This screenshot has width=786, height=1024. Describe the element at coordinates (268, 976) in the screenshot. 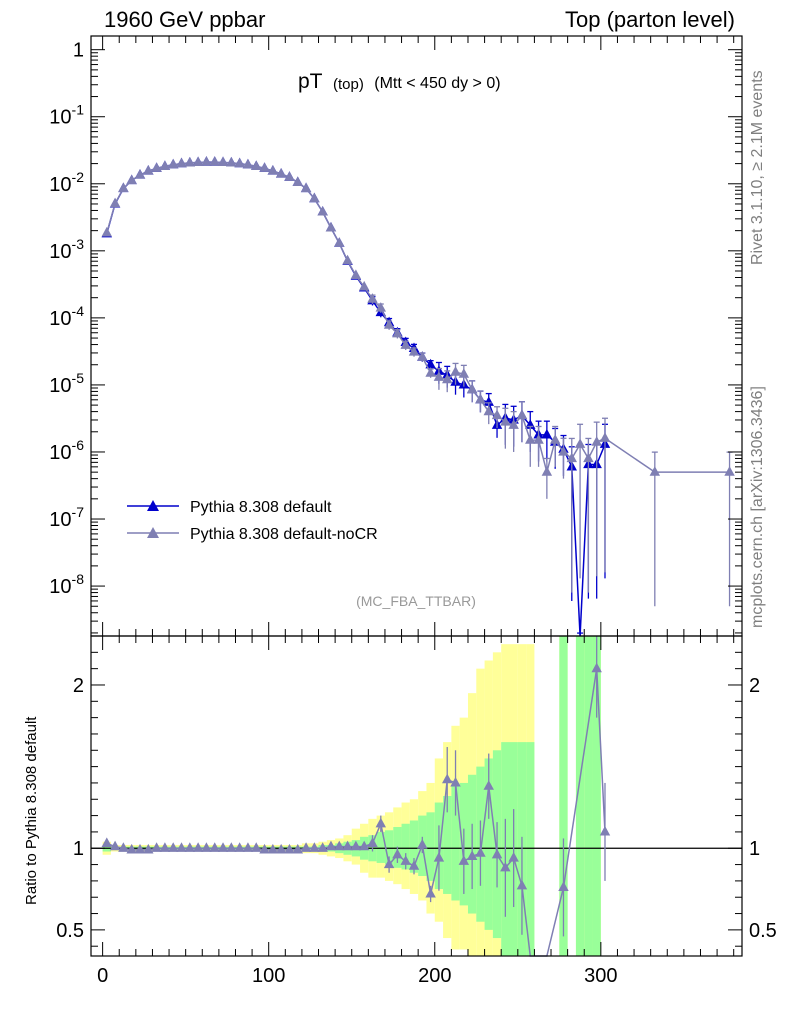

I see `ratio-xtick-label: 100` at that location.